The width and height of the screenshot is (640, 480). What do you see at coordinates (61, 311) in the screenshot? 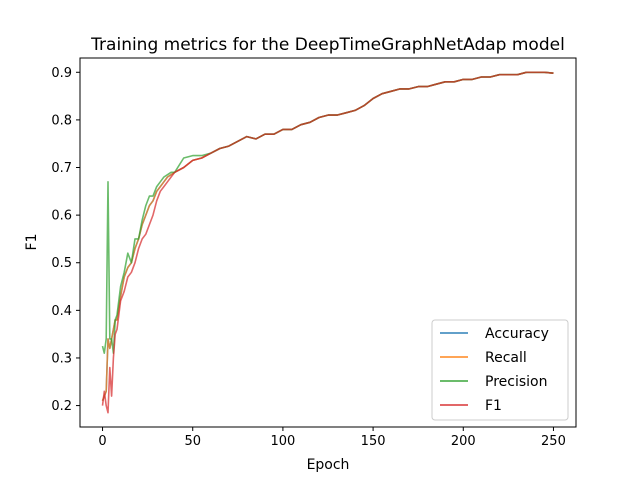
I see `y-tick-label: 0.4` at bounding box center [61, 311].